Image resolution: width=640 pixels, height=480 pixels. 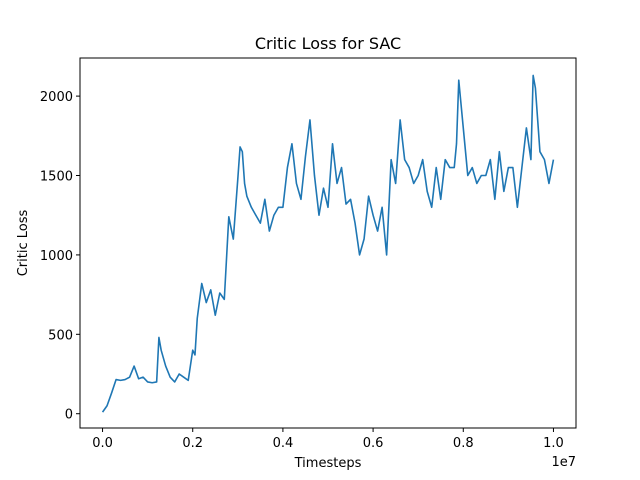 What do you see at coordinates (283, 443) in the screenshot?
I see `x-tick-label: 0.4` at bounding box center [283, 443].